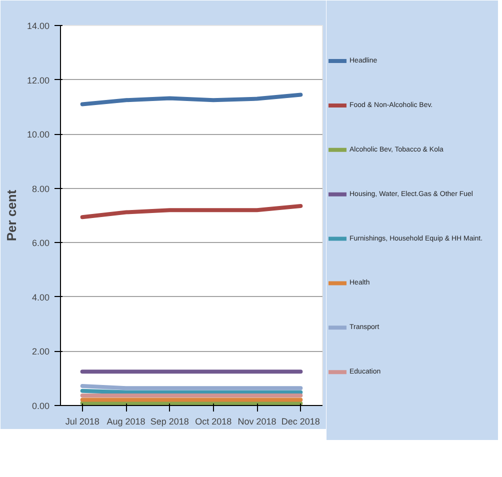  I want to click on x-tick-label: Nov 2018, so click(257, 421).